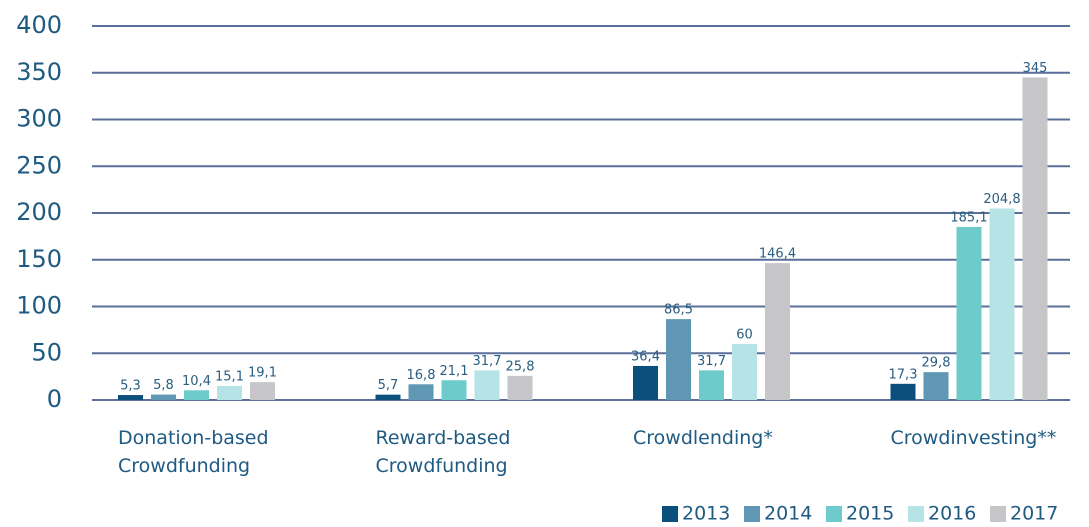 This screenshot has height=527, width=1089. What do you see at coordinates (39, 212) in the screenshot?
I see `y-tick-label: 200` at bounding box center [39, 212].